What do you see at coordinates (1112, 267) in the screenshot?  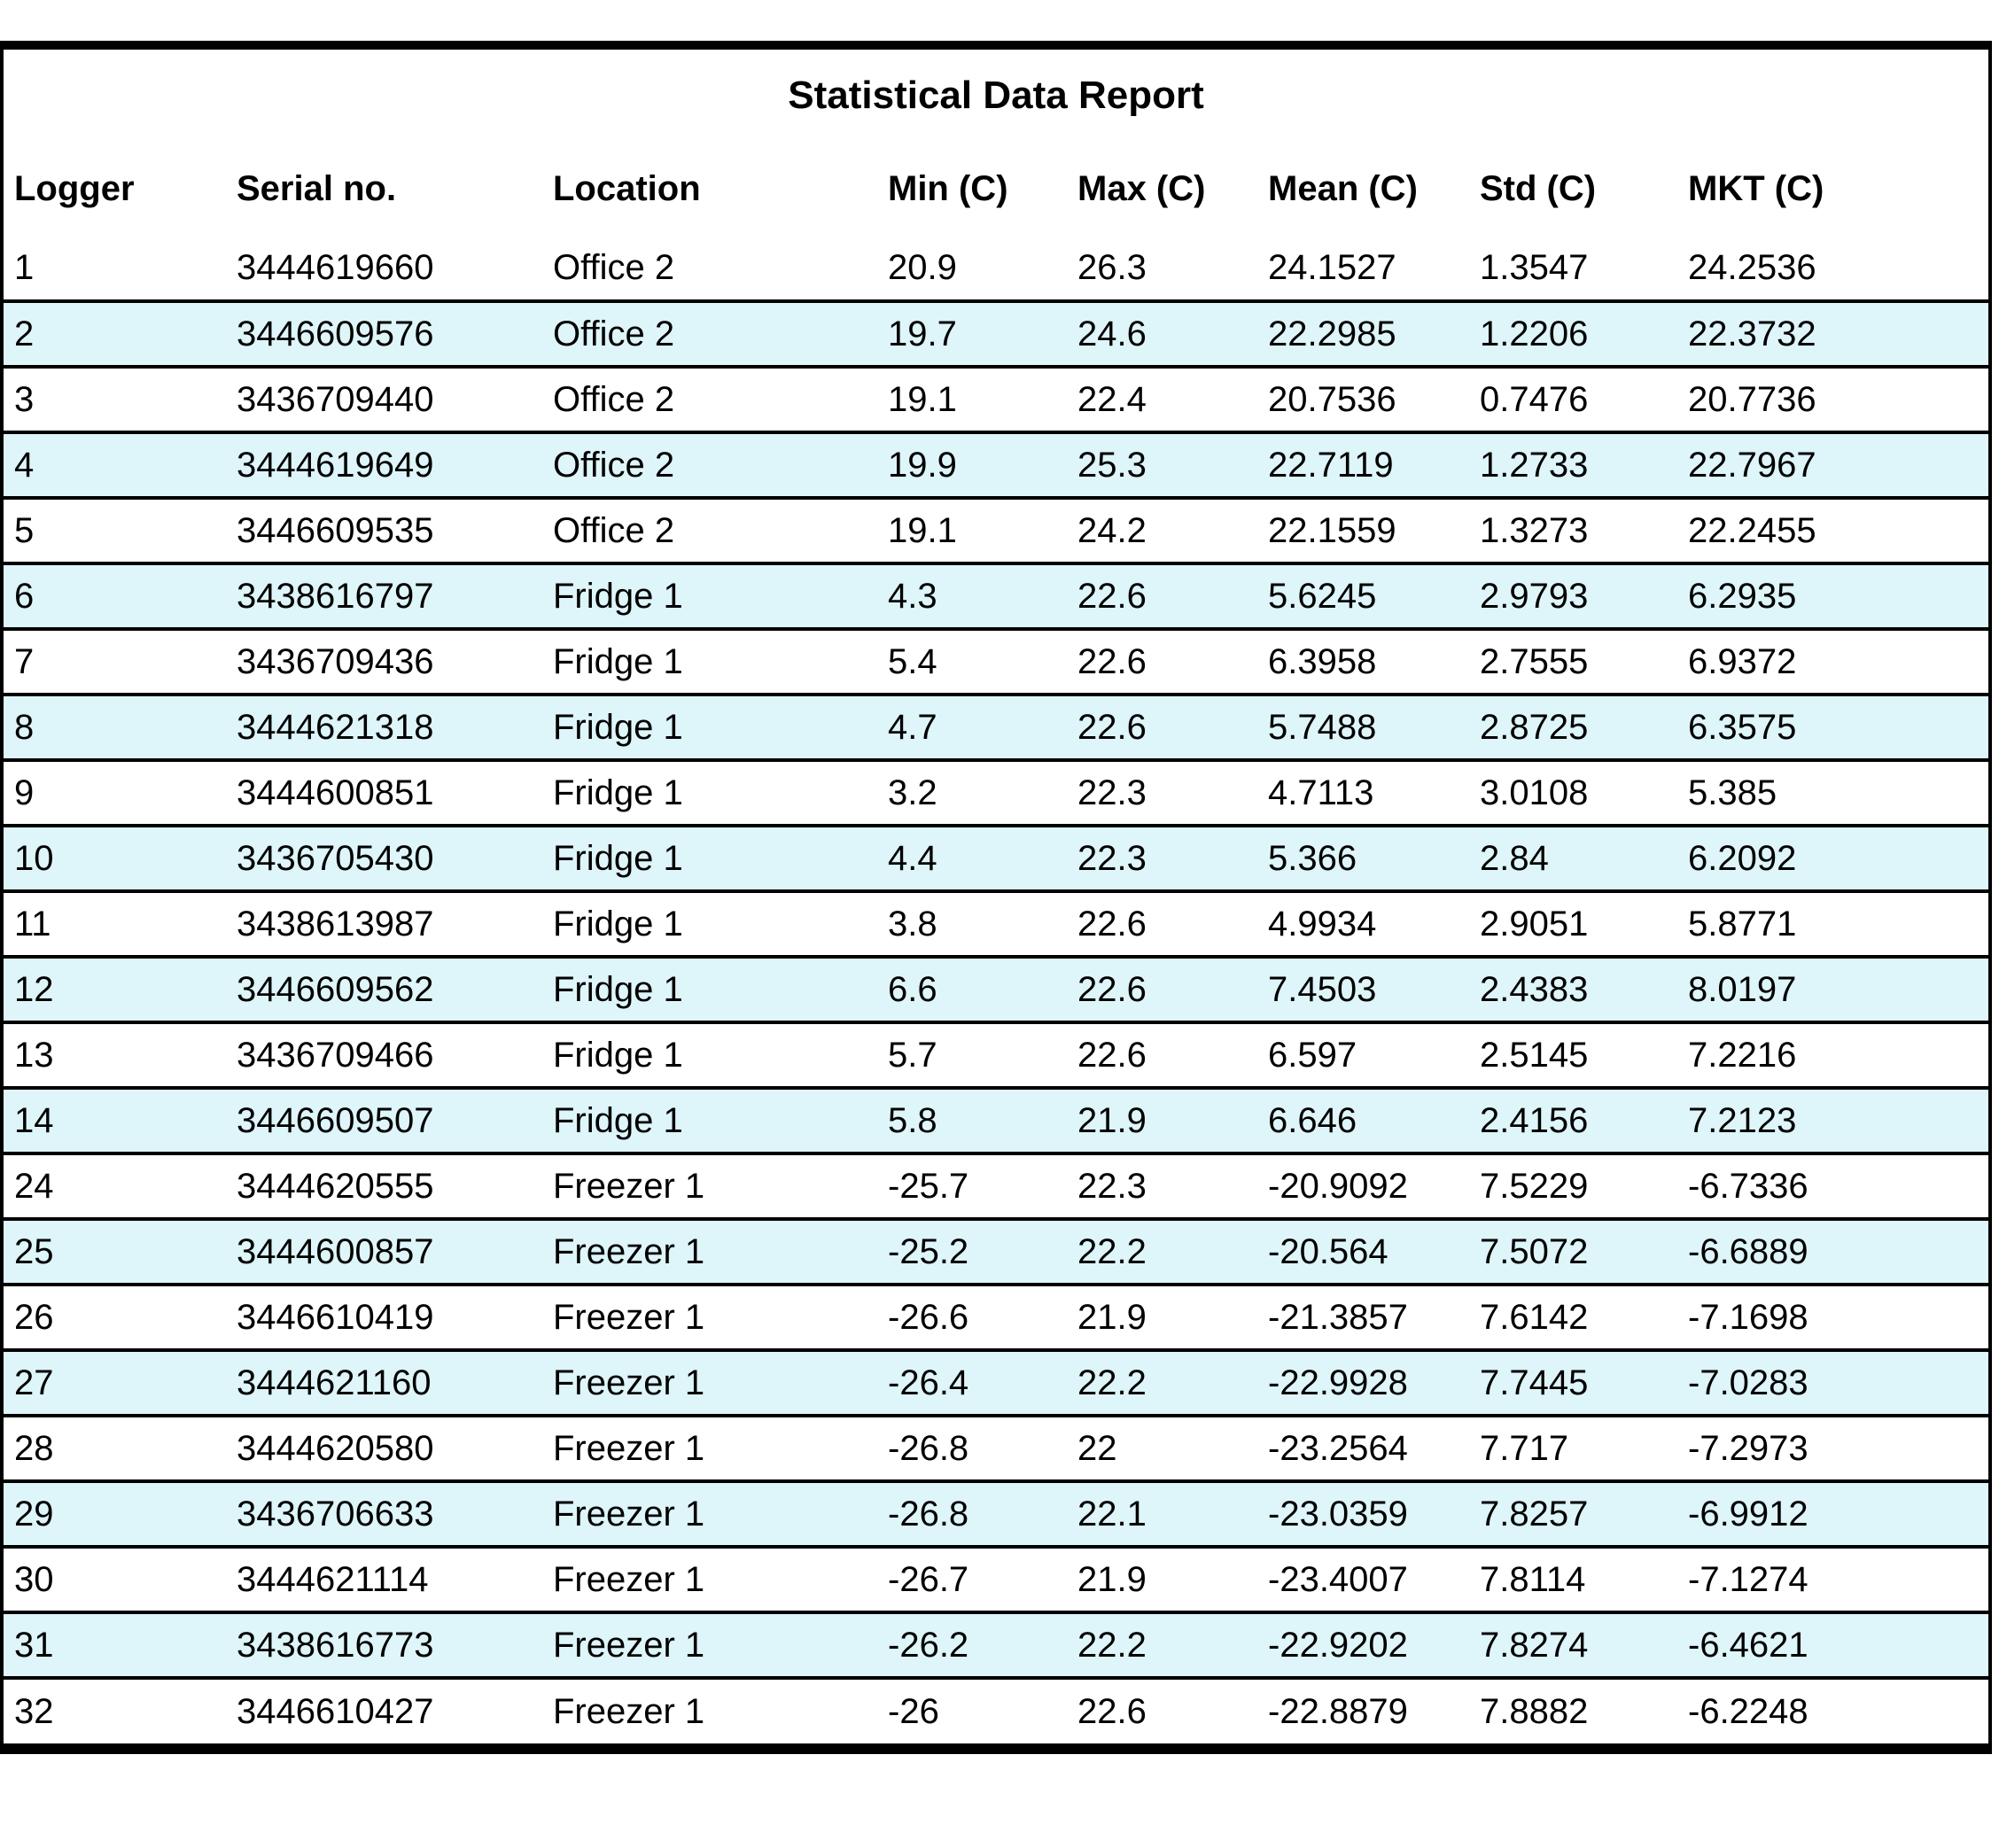 I see `cell: 26.3` at bounding box center [1112, 267].